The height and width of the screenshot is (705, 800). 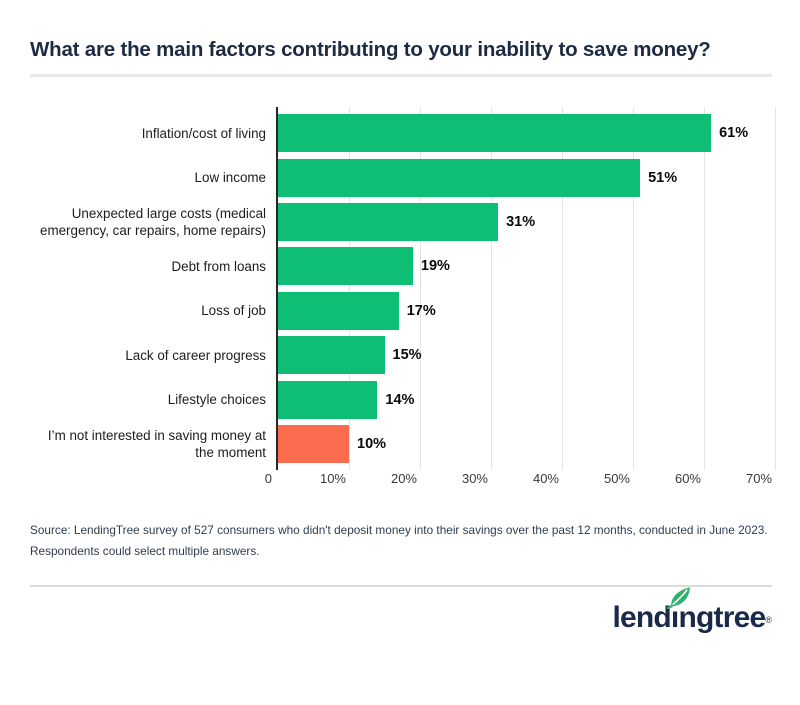 What do you see at coordinates (372, 443) in the screenshot?
I see `value-label: 10%` at bounding box center [372, 443].